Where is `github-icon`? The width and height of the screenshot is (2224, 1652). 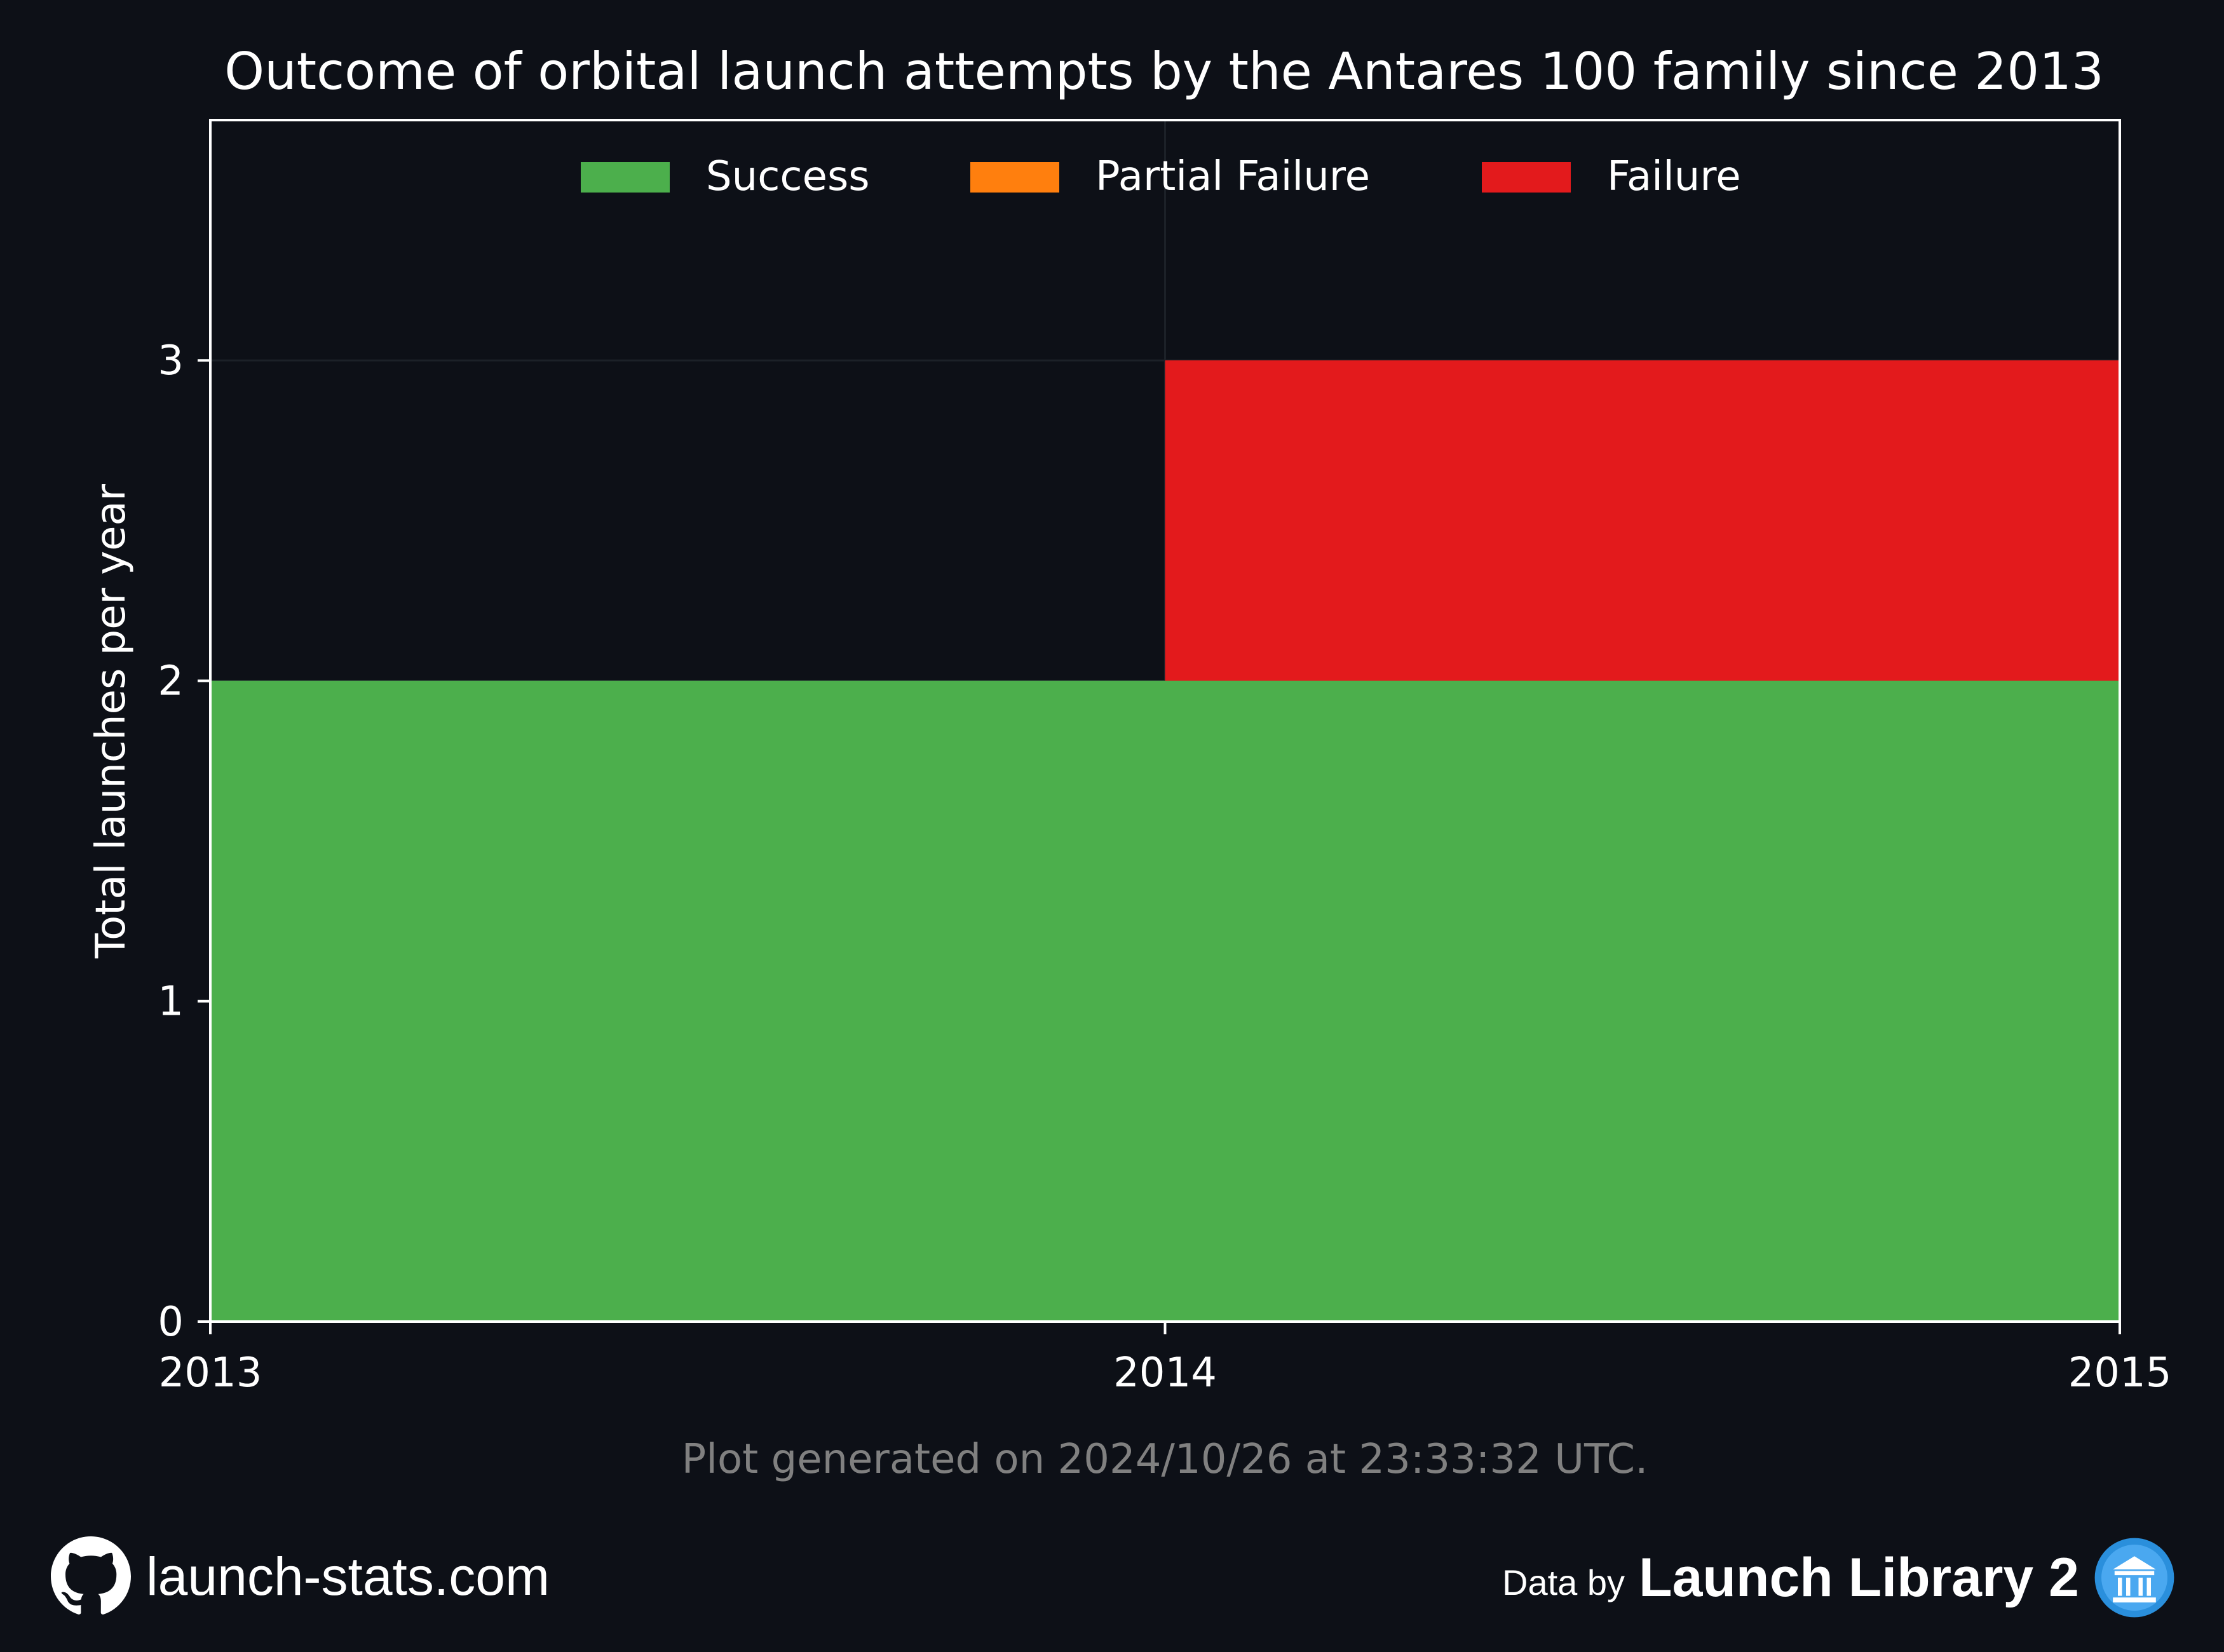 github-icon is located at coordinates (91, 1575).